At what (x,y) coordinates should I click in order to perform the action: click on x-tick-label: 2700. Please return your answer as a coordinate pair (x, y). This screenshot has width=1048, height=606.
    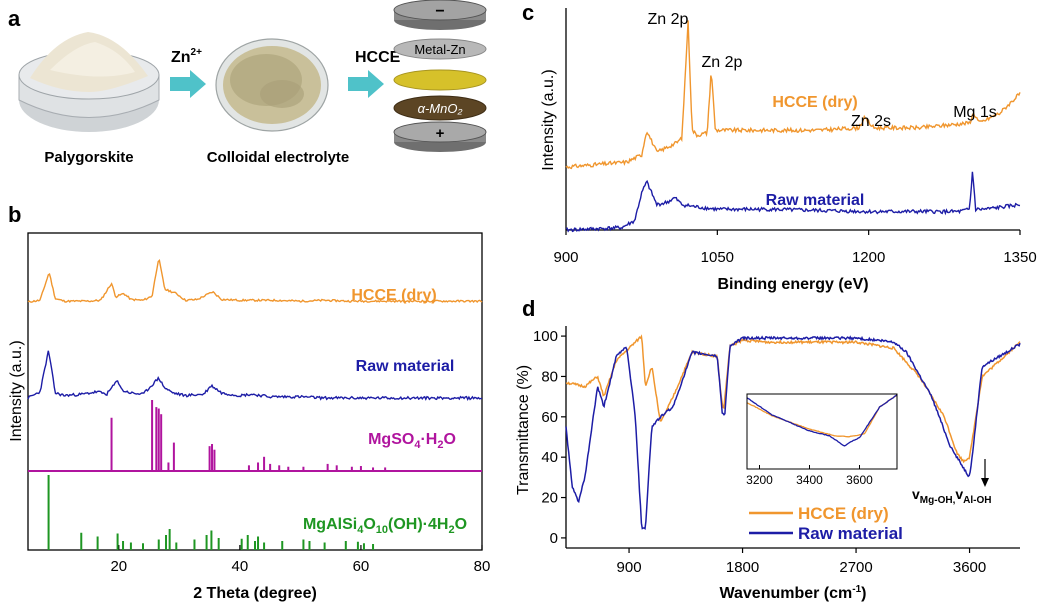
    Looking at the image, I should click on (855, 567).